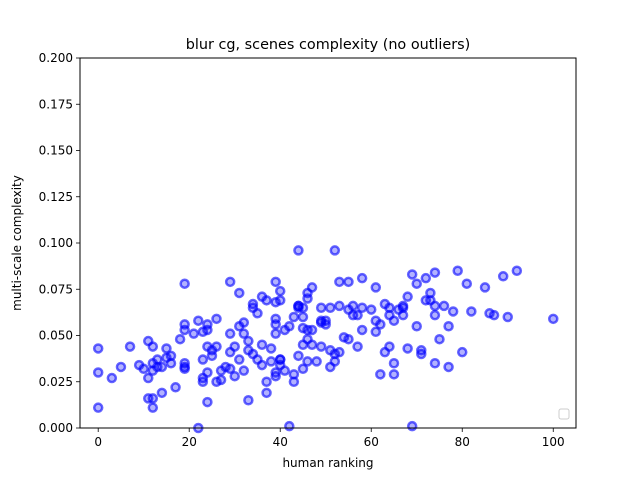 The width and height of the screenshot is (640, 480). Describe the element at coordinates (462, 442) in the screenshot. I see `x-tick-label: 80` at that location.